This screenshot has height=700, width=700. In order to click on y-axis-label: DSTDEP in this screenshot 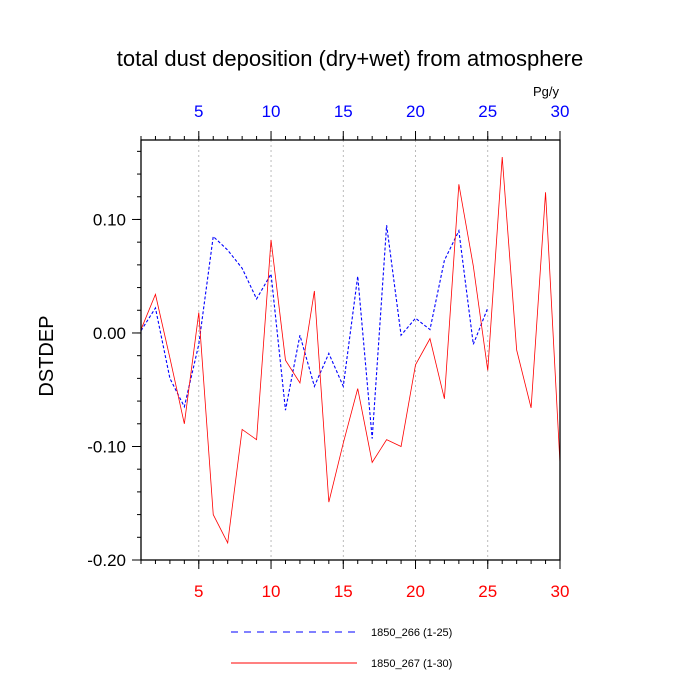, I will do `click(47, 355)`.